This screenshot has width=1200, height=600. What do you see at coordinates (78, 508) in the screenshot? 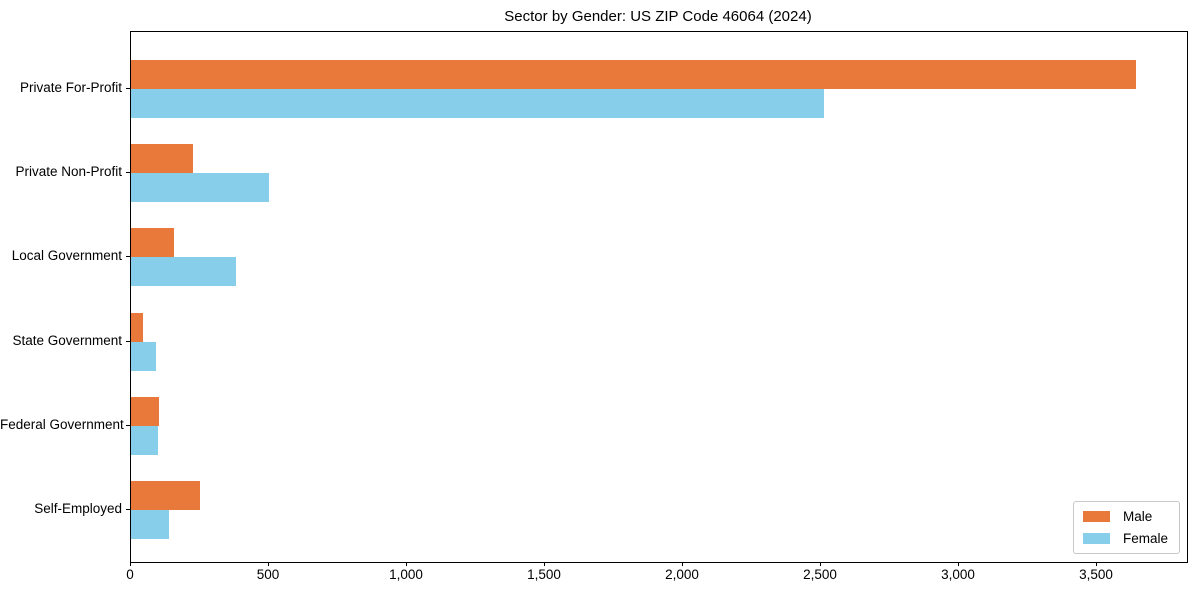
I see `y-axis-category-label: Self-Employed` at bounding box center [78, 508].